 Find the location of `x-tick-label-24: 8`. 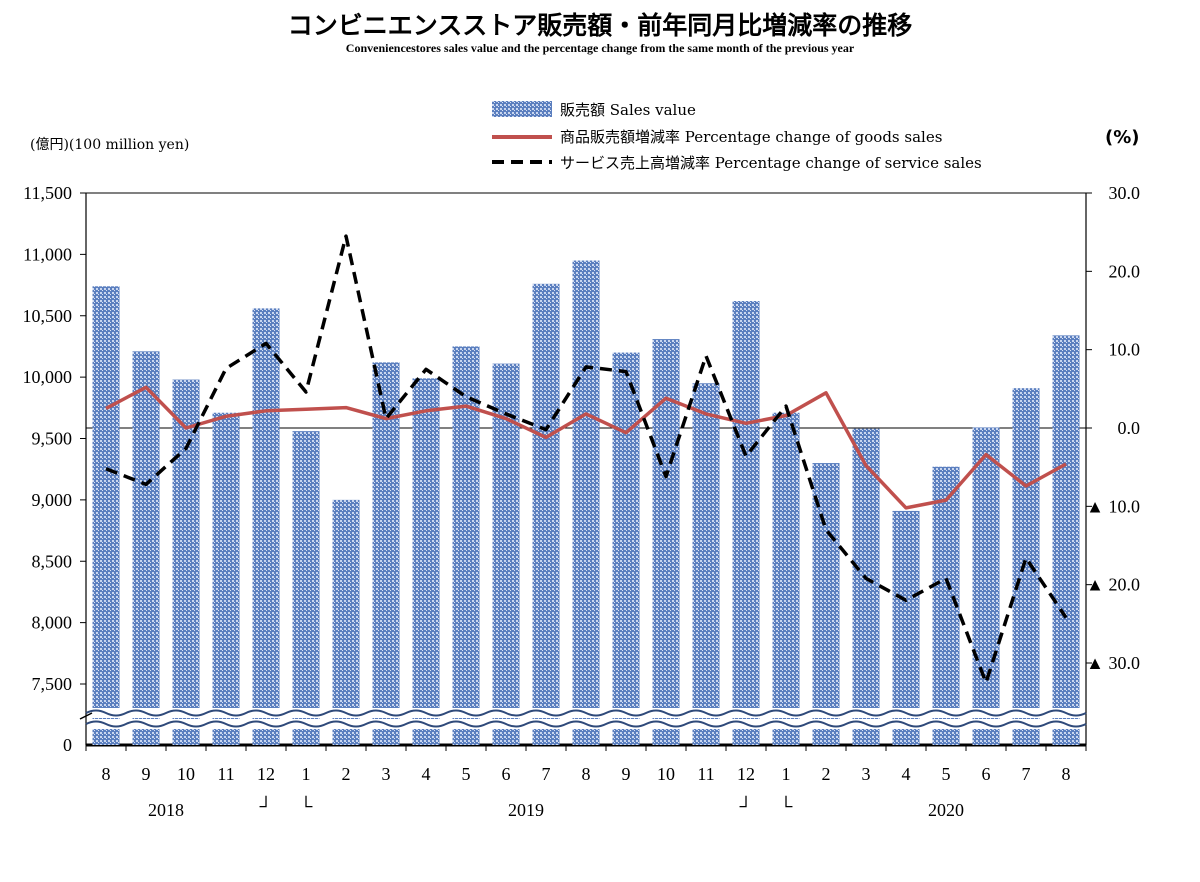

x-tick-label-24: 8 is located at coordinates (1066, 774).